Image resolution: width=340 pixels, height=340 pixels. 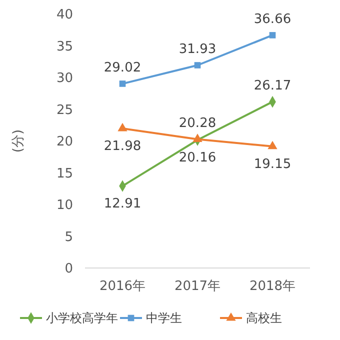 I want to click on legend-label: 高校生, so click(x=264, y=318).